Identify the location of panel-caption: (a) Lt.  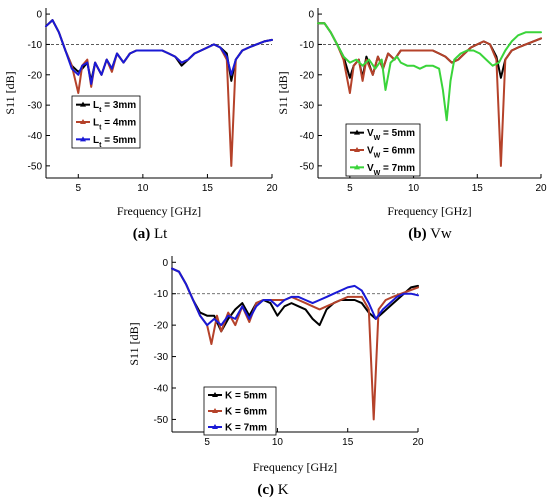
(150, 234).